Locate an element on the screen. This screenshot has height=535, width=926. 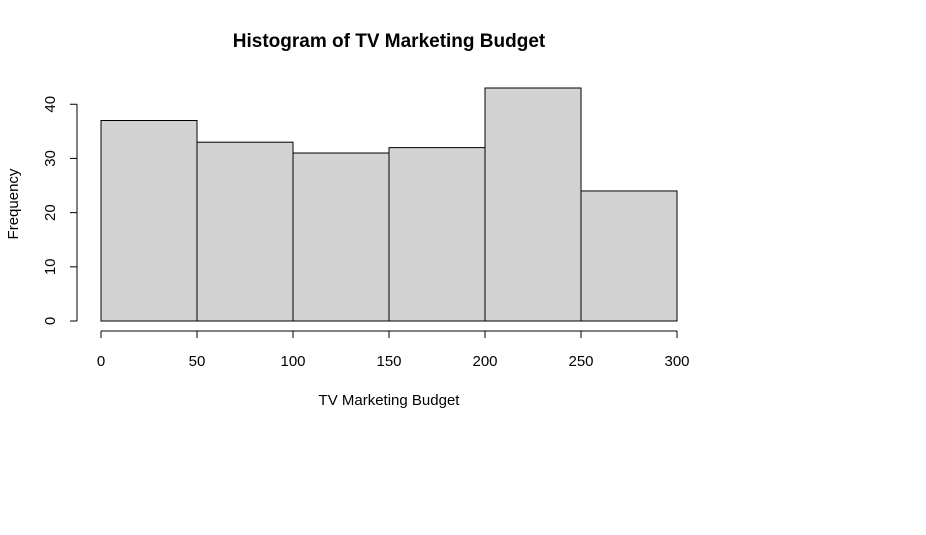
y-axis-label: Frequency is located at coordinates (13, 203).